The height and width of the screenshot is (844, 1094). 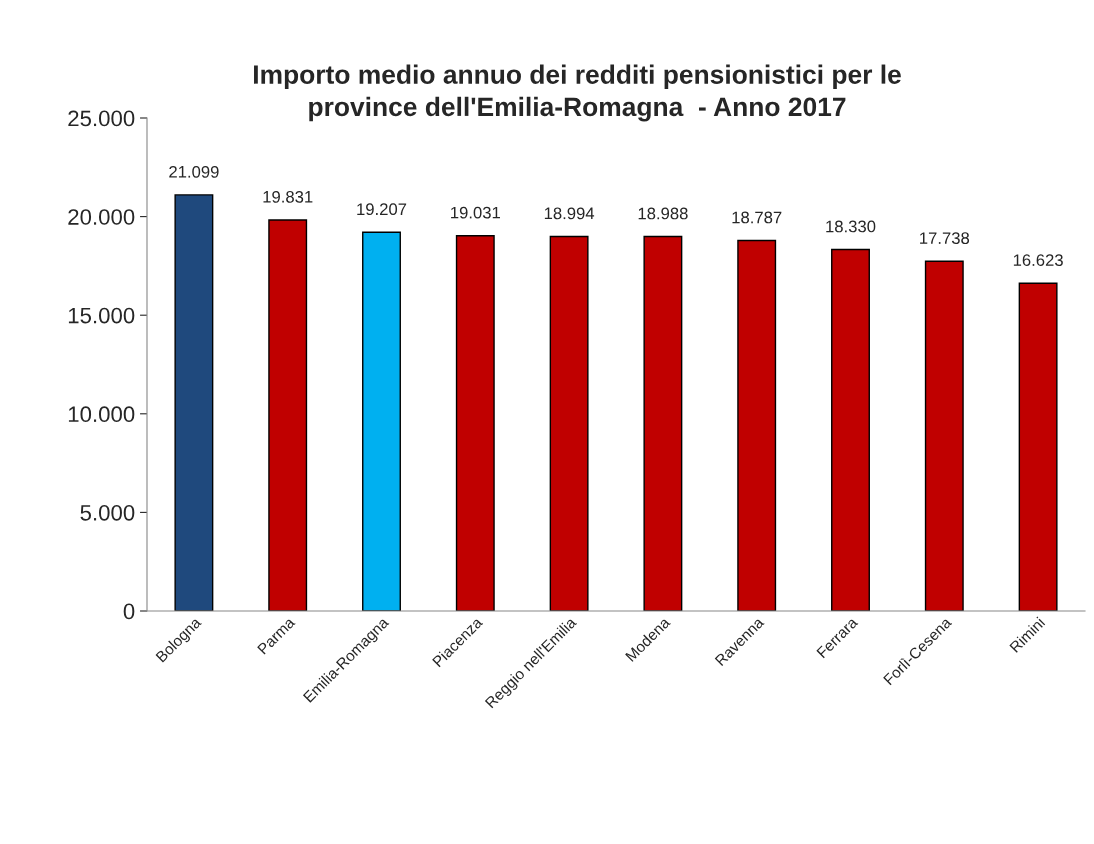 What do you see at coordinates (101, 414) in the screenshot?
I see `y-tick-label: 10.000` at bounding box center [101, 414].